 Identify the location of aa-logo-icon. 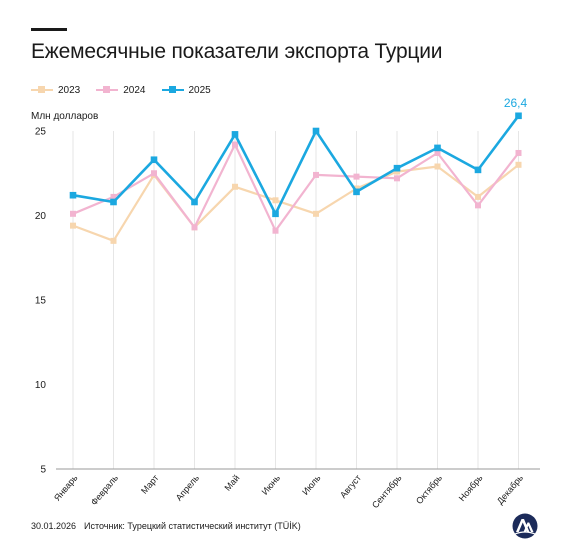
(525, 526).